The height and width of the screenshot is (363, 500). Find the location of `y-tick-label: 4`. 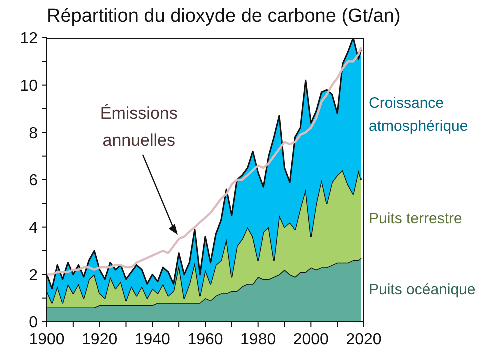

y-tick-label: 4 is located at coordinates (33, 229).